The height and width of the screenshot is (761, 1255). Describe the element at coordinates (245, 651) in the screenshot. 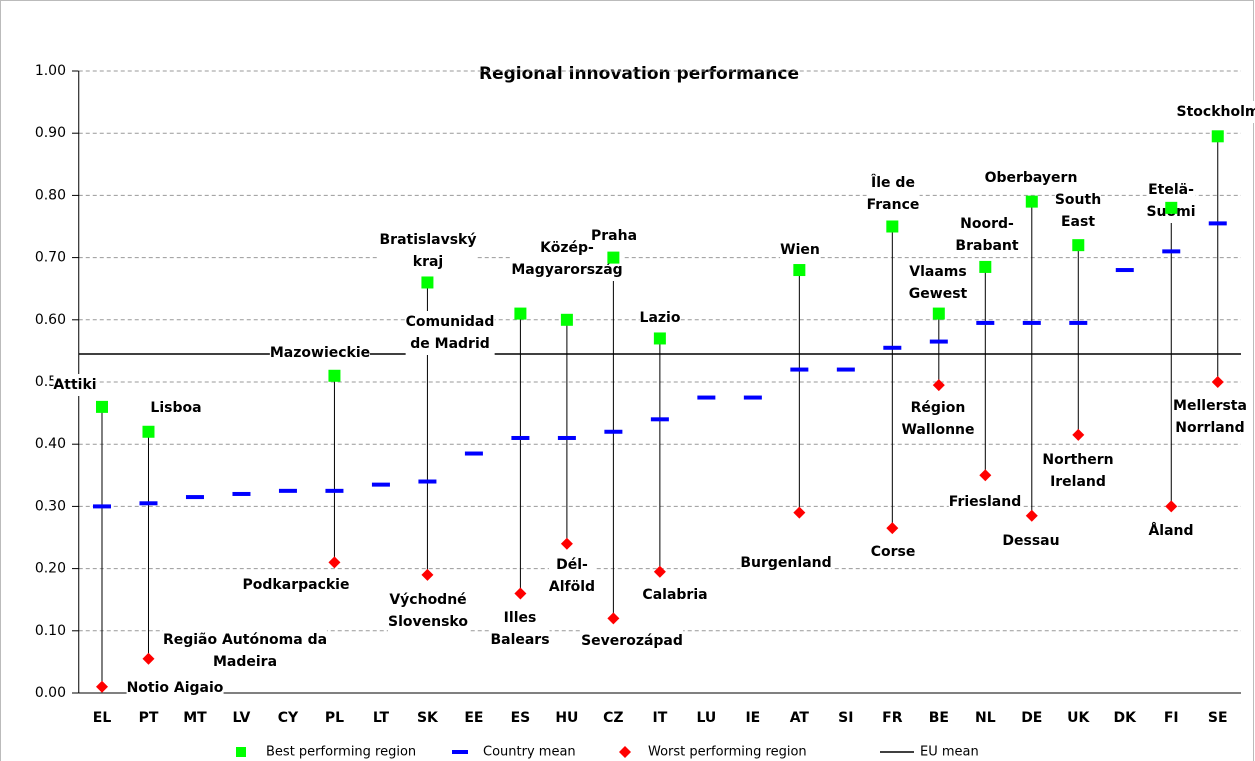

I see `region-label: Região Autónoma da Madeira` at that location.